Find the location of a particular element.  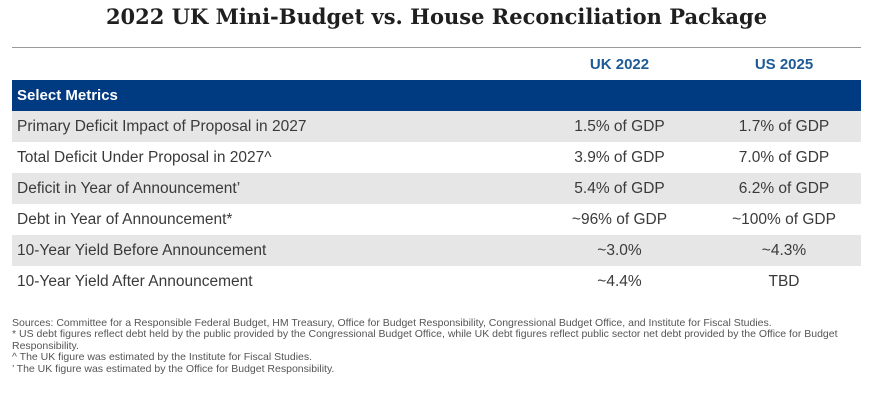

row-value-us: 7.0% of GDP is located at coordinates (784, 157).